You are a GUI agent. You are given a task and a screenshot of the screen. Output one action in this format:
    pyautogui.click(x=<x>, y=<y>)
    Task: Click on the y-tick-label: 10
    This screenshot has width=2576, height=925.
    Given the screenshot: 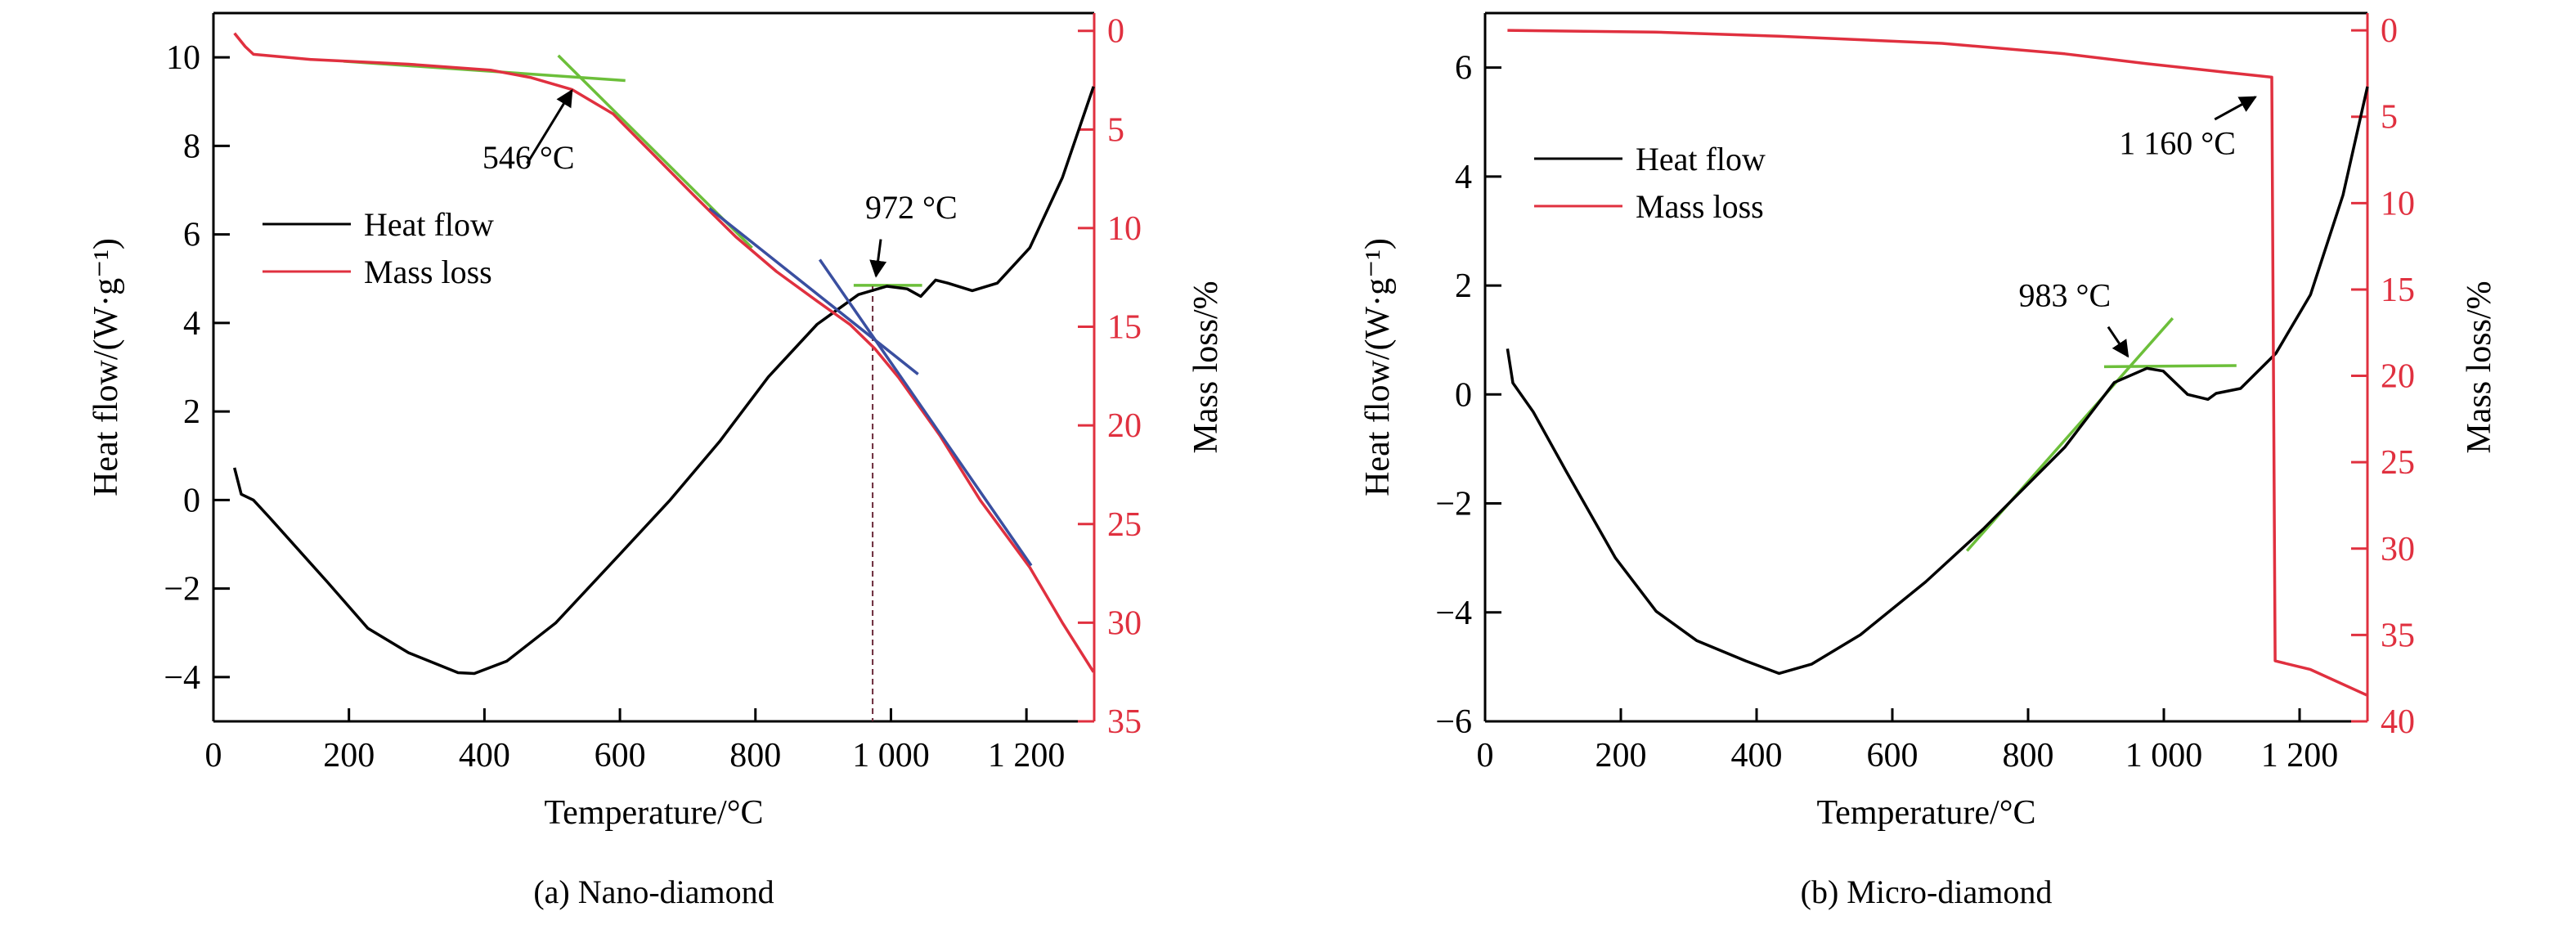 What is the action you would take?
    pyautogui.click(x=183, y=58)
    